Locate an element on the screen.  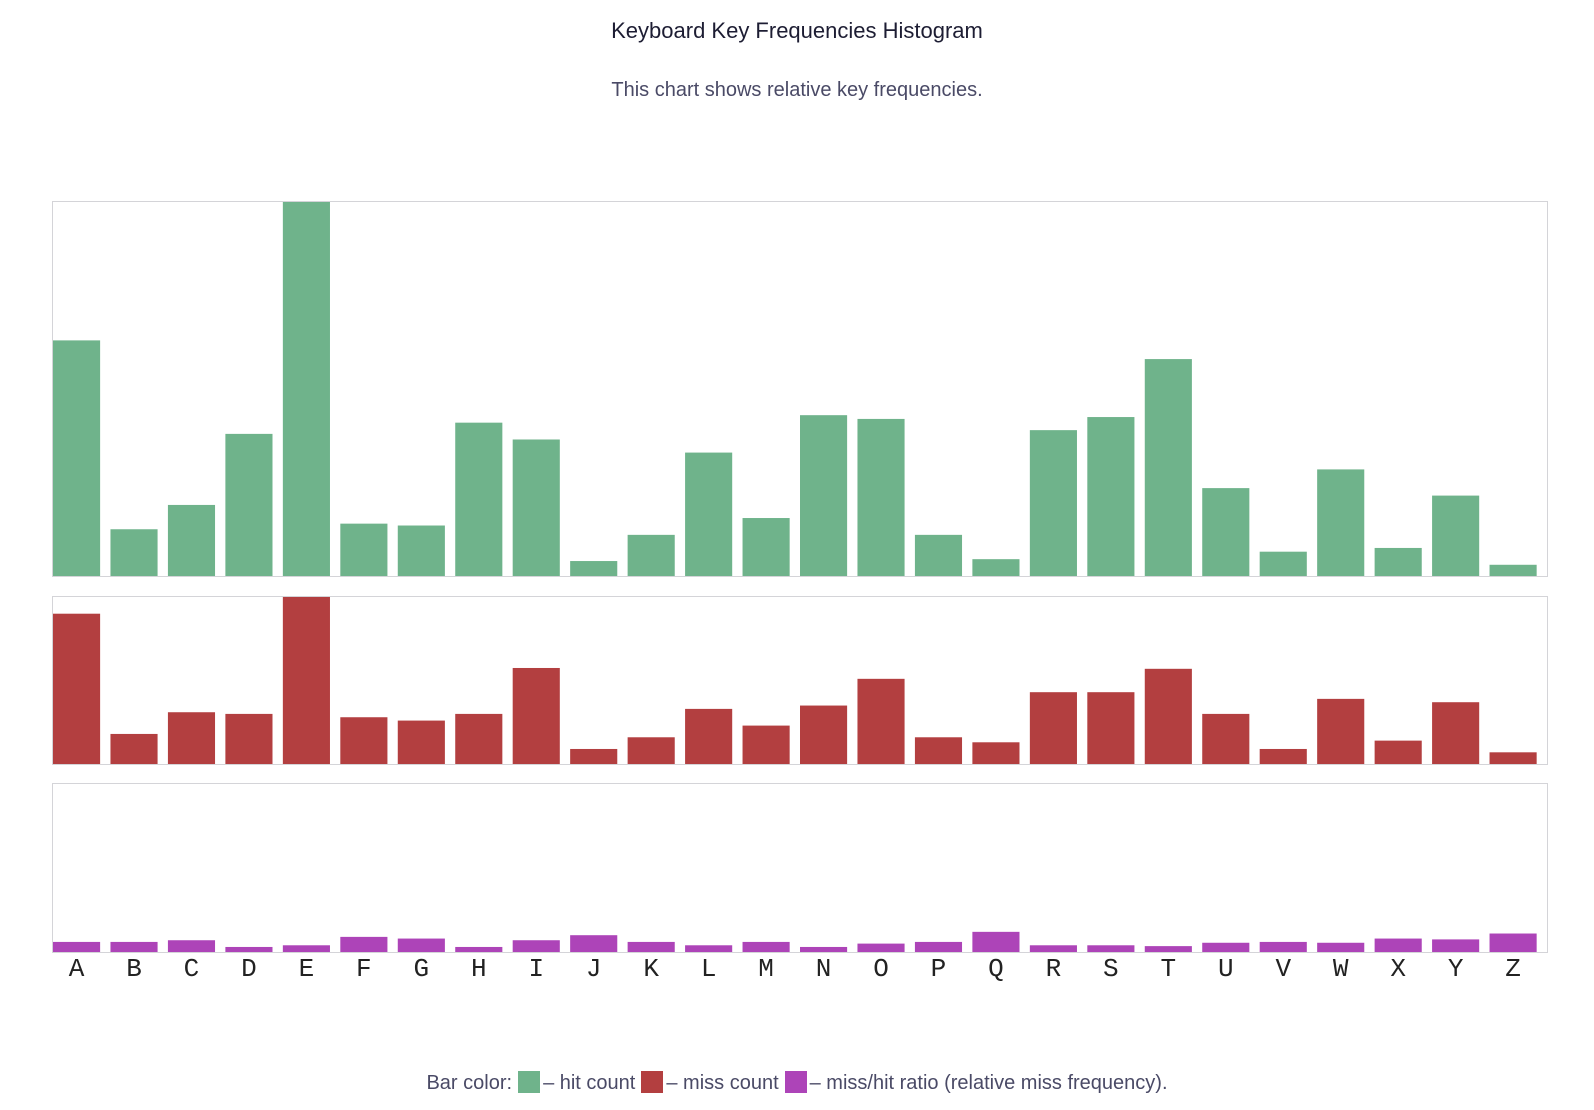
chart-title: Keyboard Key Frequencies Histogram is located at coordinates (797, 30).